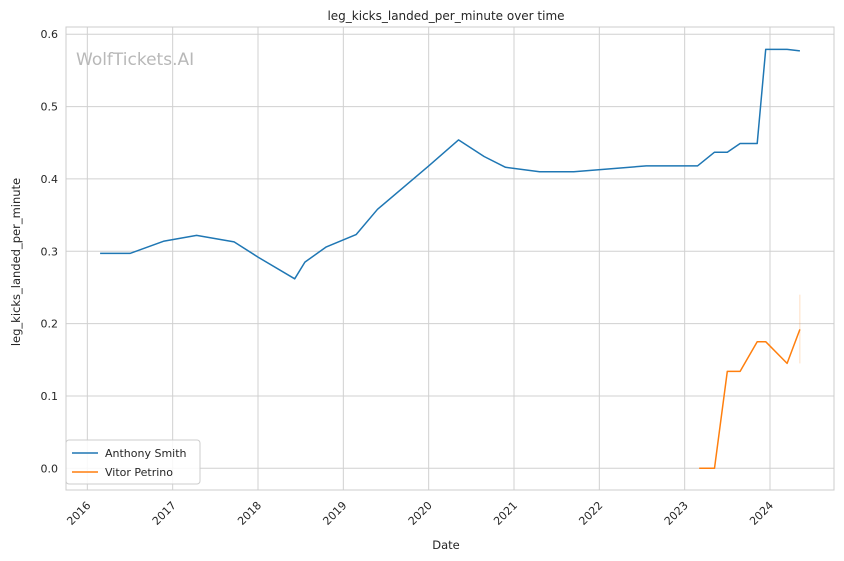 The width and height of the screenshot is (844, 561). I want to click on legend-box, so click(133, 462).